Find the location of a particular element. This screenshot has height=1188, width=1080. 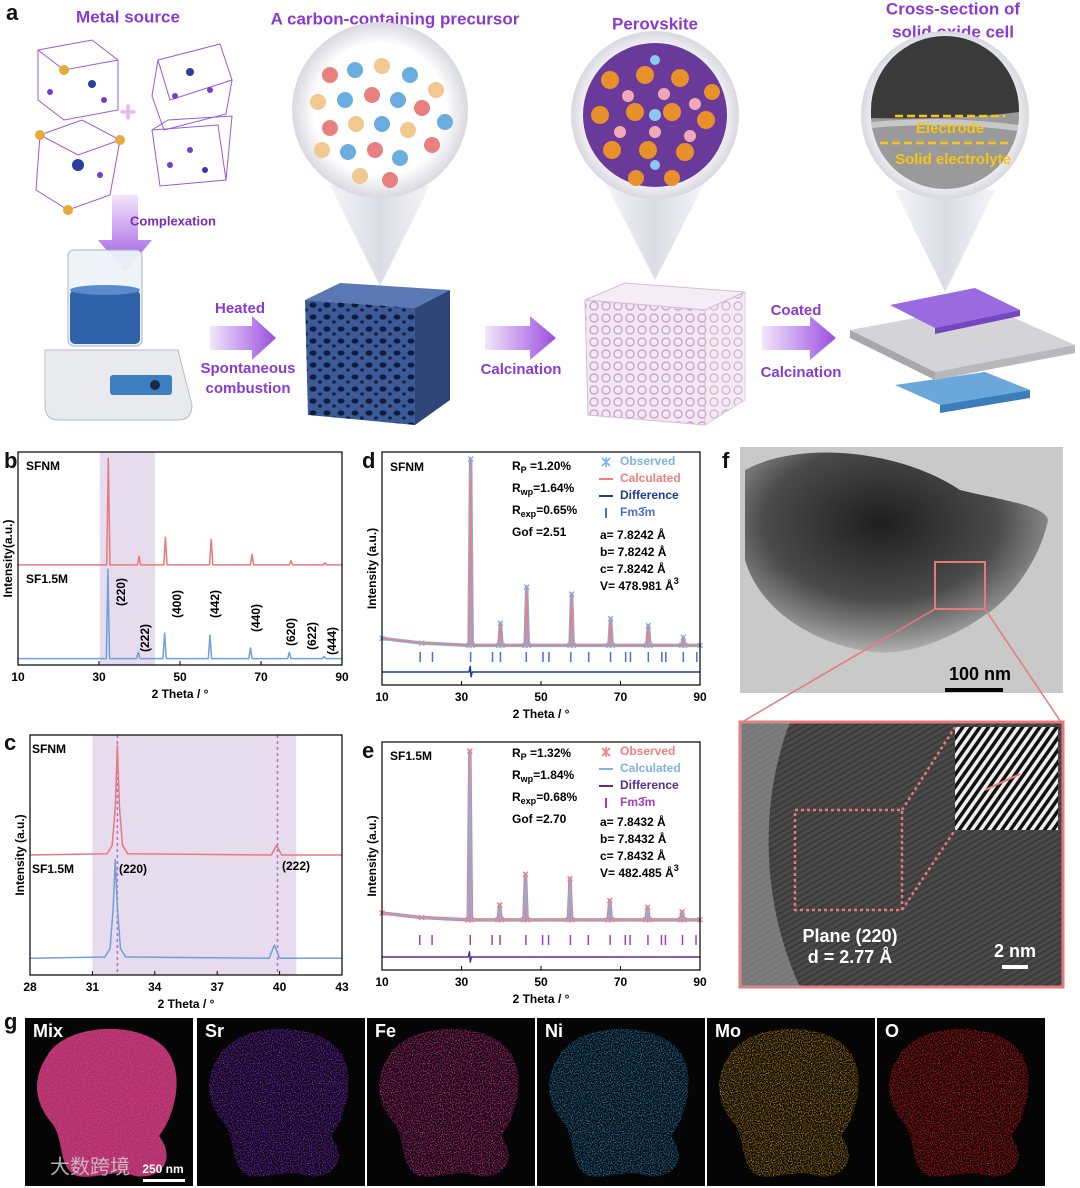

sample-label: SF1.5M is located at coordinates (411, 756).